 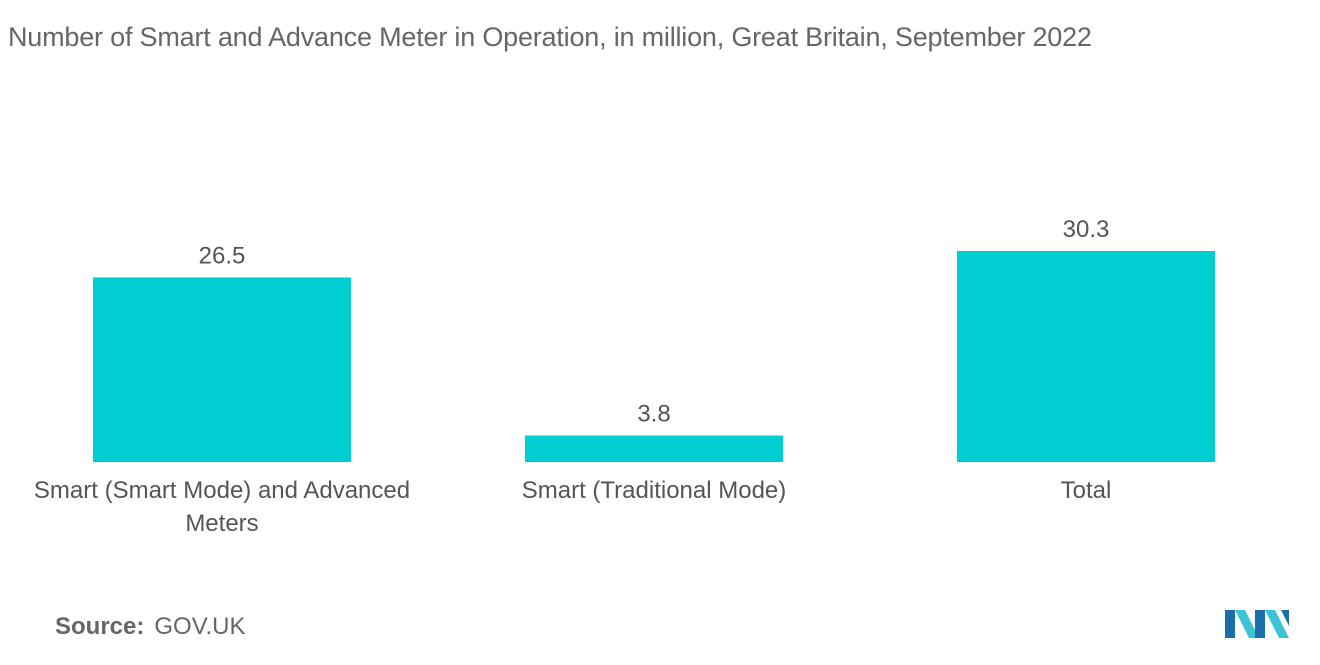 I want to click on source-label: Source:, so click(x=100, y=626).